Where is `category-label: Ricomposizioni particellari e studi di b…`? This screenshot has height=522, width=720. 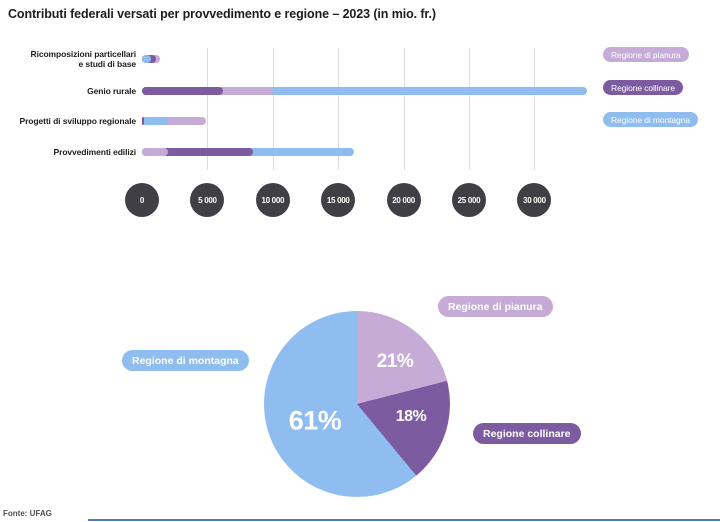 category-label: Ricomposizioni particellari e studi di b… is located at coordinates (83, 58).